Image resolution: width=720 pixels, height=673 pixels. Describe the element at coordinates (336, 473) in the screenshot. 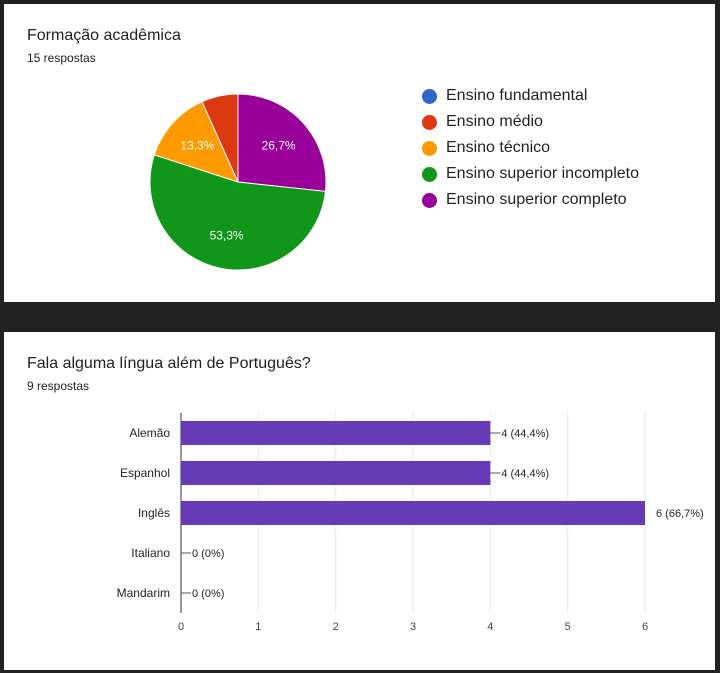

I see `bar-espanhol` at that location.